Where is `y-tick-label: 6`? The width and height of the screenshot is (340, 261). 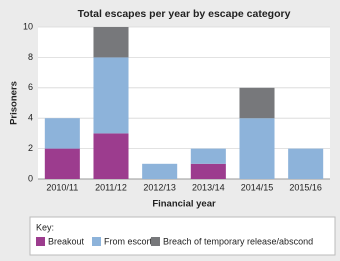
y-tick-label: 6 is located at coordinates (30, 87).